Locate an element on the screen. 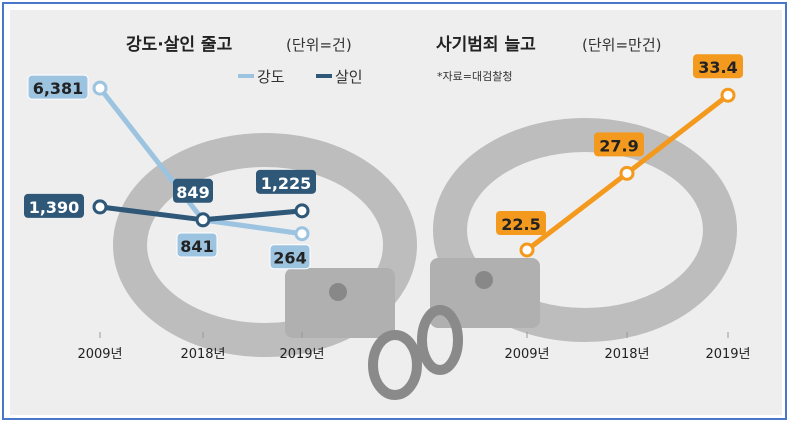 This screenshot has width=792, height=425. legend-swatch-murder is located at coordinates (324, 76).